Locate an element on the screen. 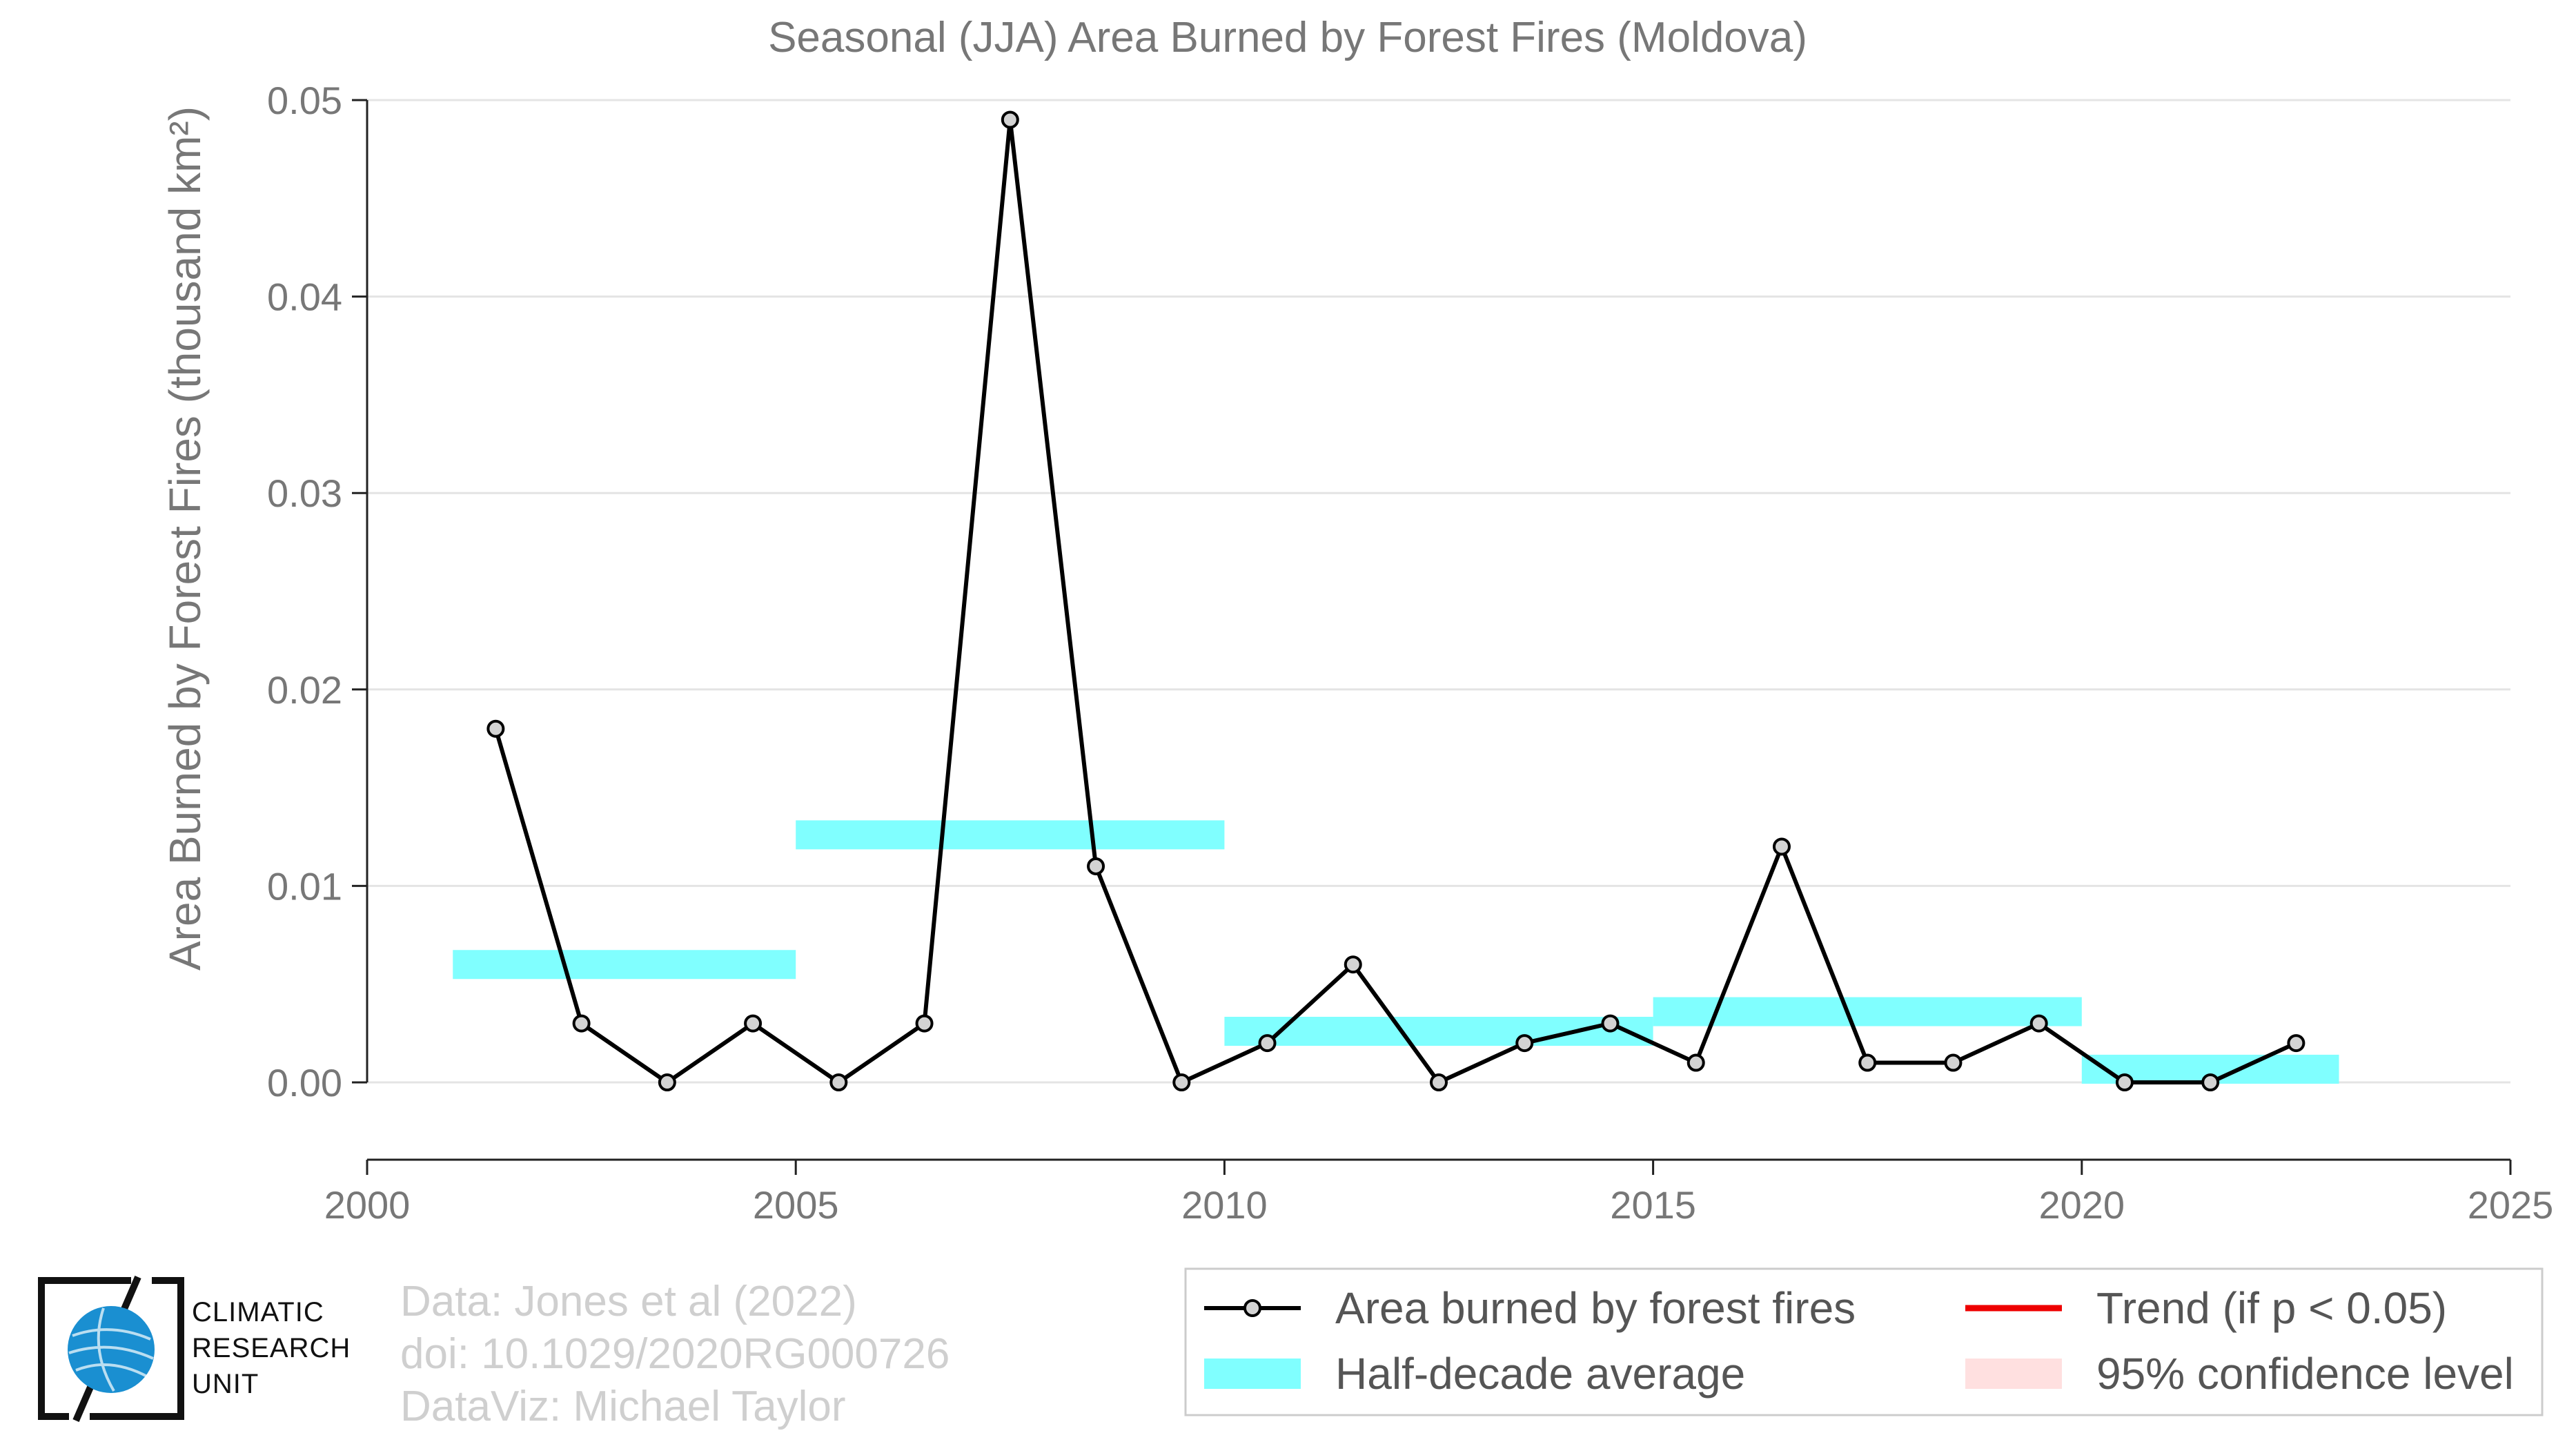 The width and height of the screenshot is (2576, 1451). cru-line-2: RESEARCH is located at coordinates (271, 1348).